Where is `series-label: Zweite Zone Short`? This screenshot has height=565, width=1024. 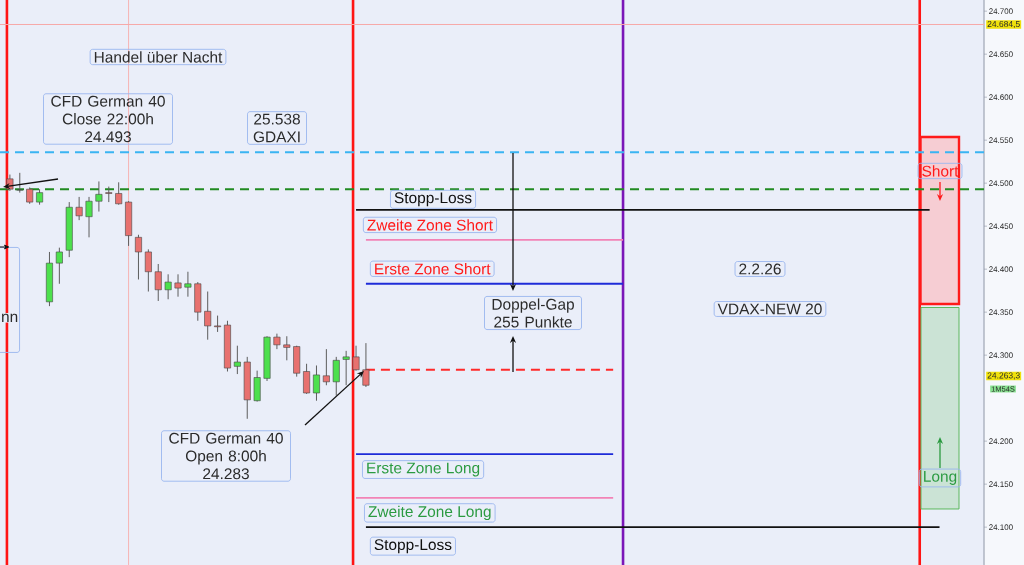
series-label: Zweite Zone Short is located at coordinates (430, 225).